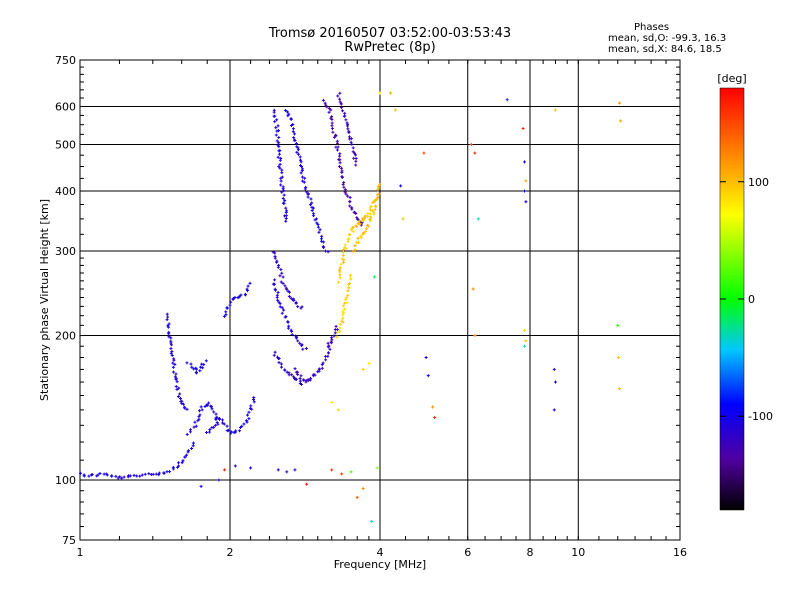 This screenshot has height=600, width=800. I want to click on x-tick-label: 16, so click(680, 552).